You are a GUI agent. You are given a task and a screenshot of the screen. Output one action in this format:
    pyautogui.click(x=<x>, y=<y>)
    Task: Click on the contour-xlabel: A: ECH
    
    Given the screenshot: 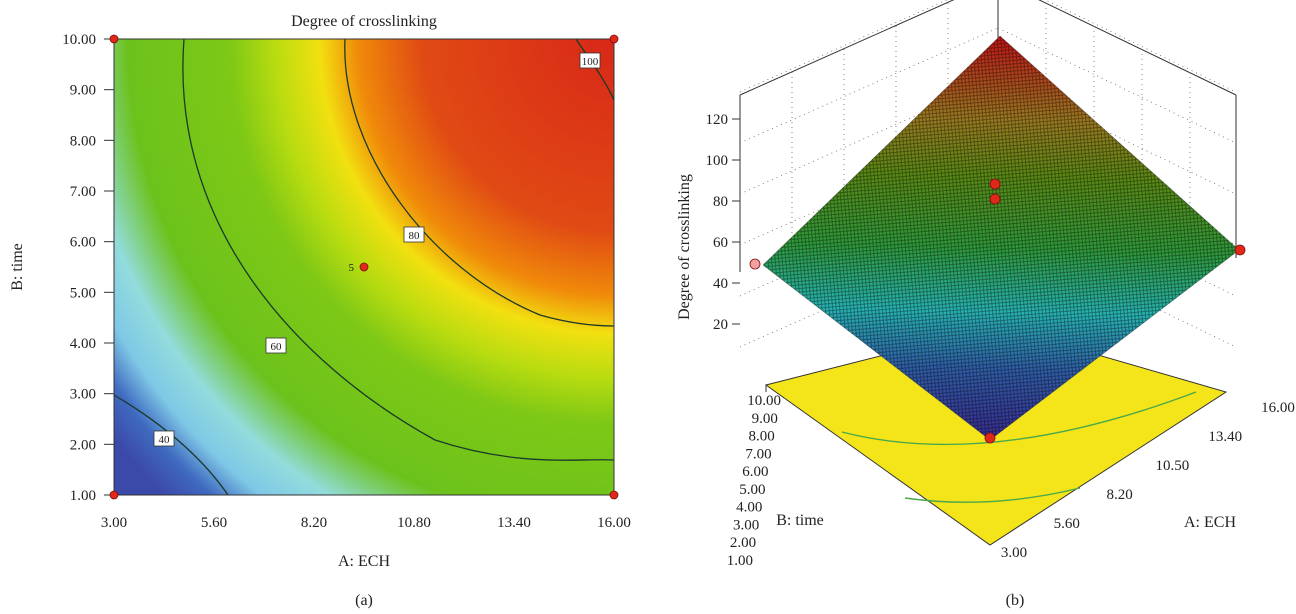 What is the action you would take?
    pyautogui.click(x=364, y=561)
    